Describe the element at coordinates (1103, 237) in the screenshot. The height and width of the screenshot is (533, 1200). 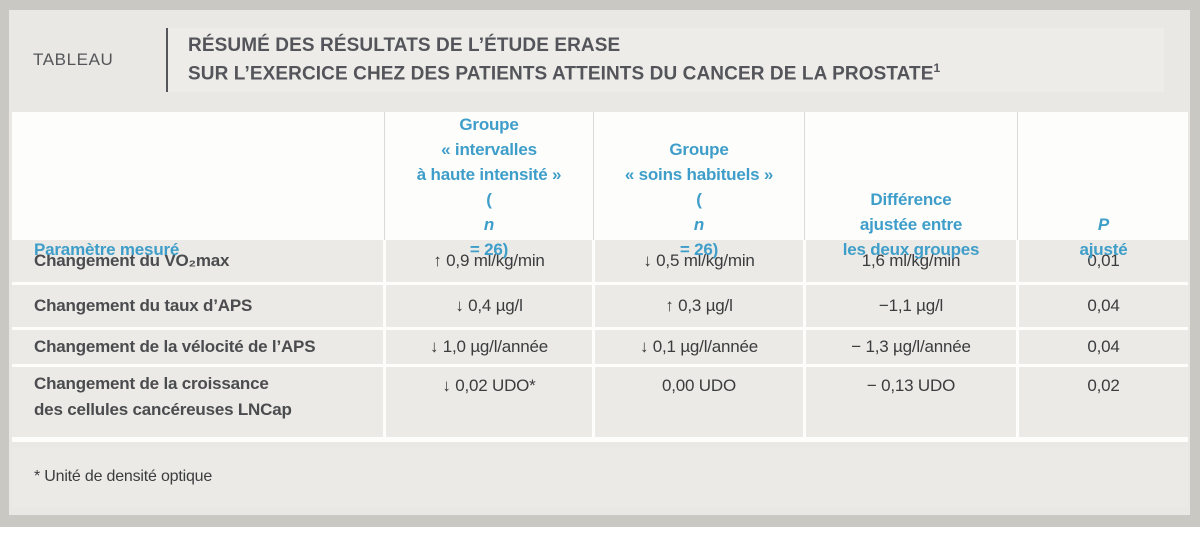
I see `column-header-adjusted-p: P ajusté` at that location.